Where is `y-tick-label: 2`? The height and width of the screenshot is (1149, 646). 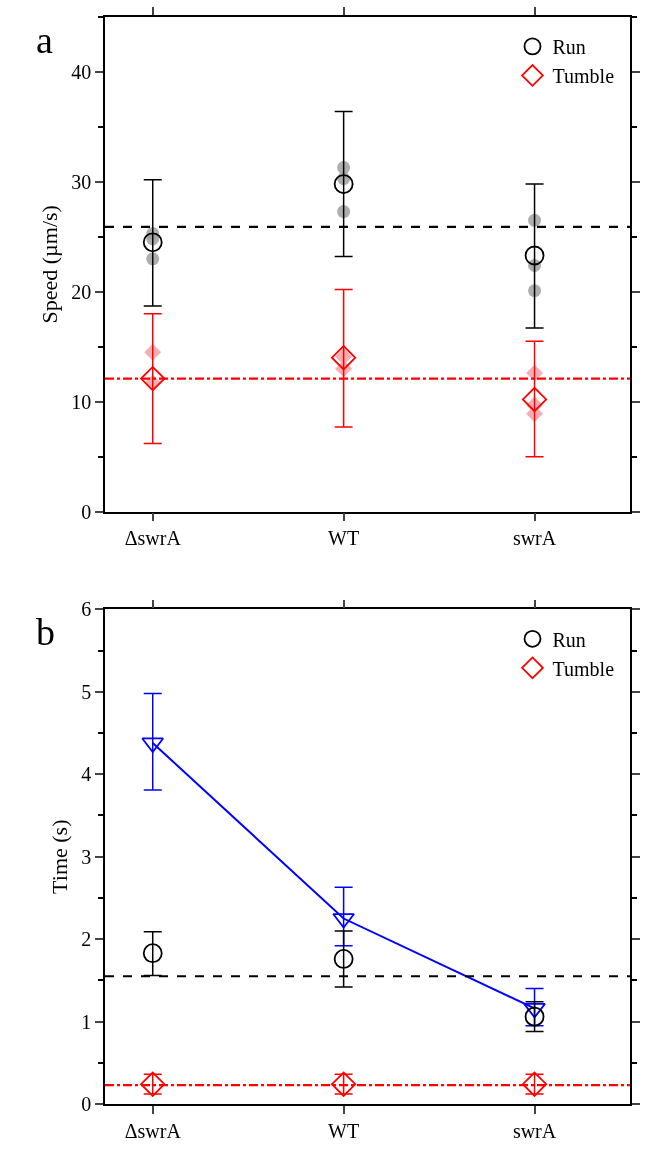
y-tick-label: 2 is located at coordinates (86, 939).